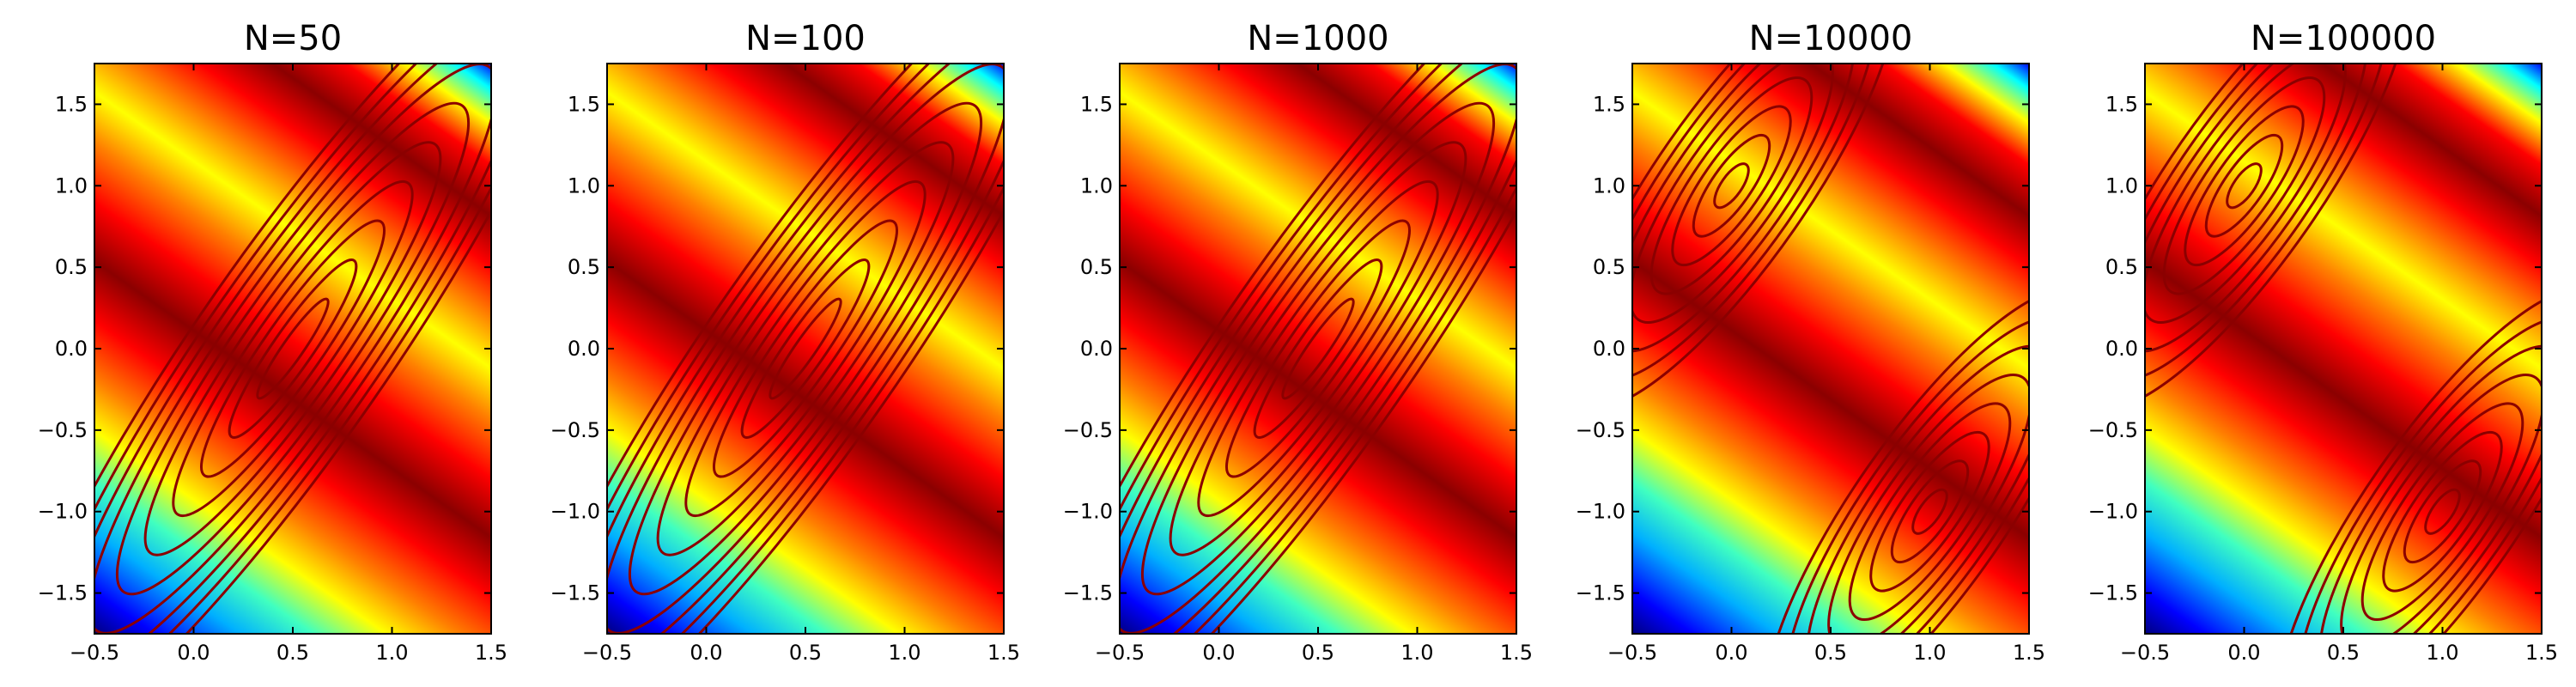 This screenshot has height=687, width=2576. What do you see at coordinates (1317, 38) in the screenshot?
I see `plot-title: N=1000` at bounding box center [1317, 38].